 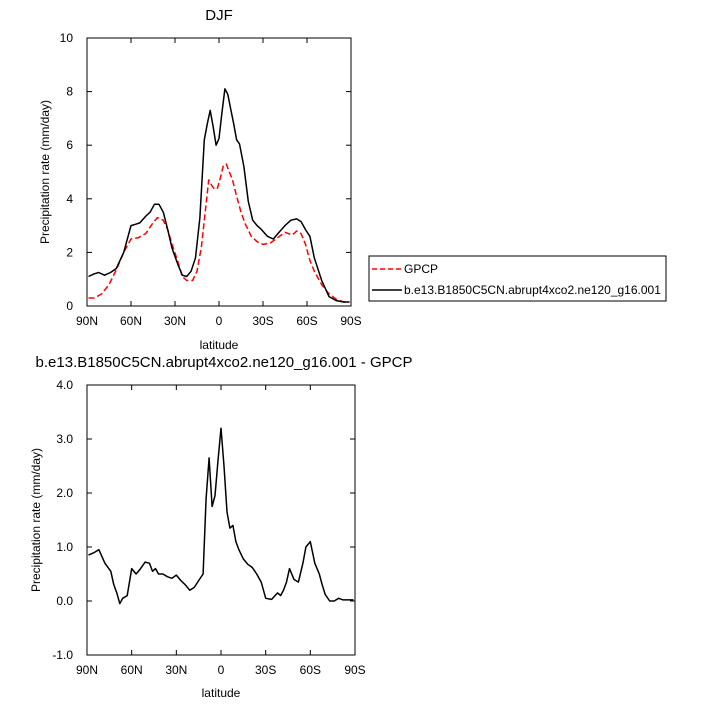 I want to click on chart-title: DJF, so click(x=219, y=15).